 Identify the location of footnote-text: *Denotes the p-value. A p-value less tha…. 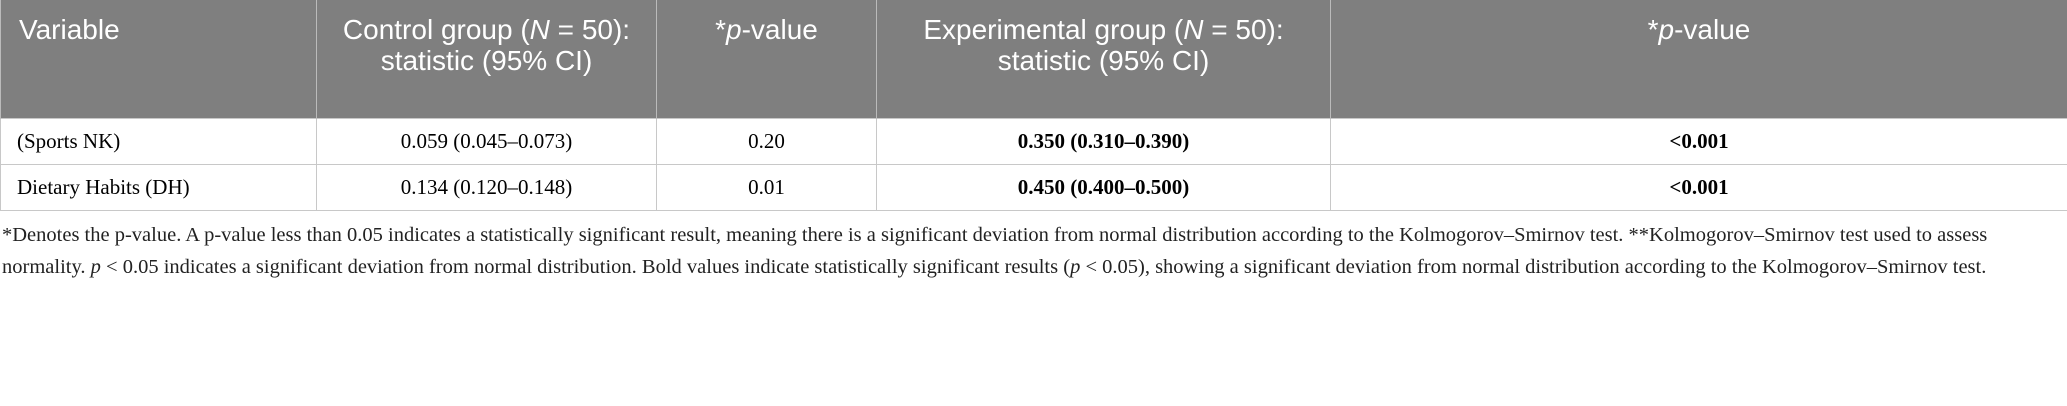
(995, 251).